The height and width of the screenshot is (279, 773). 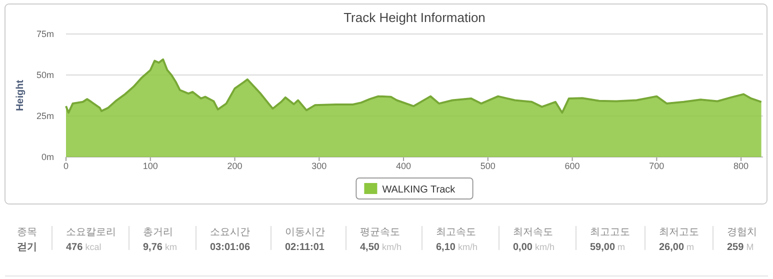 What do you see at coordinates (404, 166) in the screenshot?
I see `x-tick-label: 400` at bounding box center [404, 166].